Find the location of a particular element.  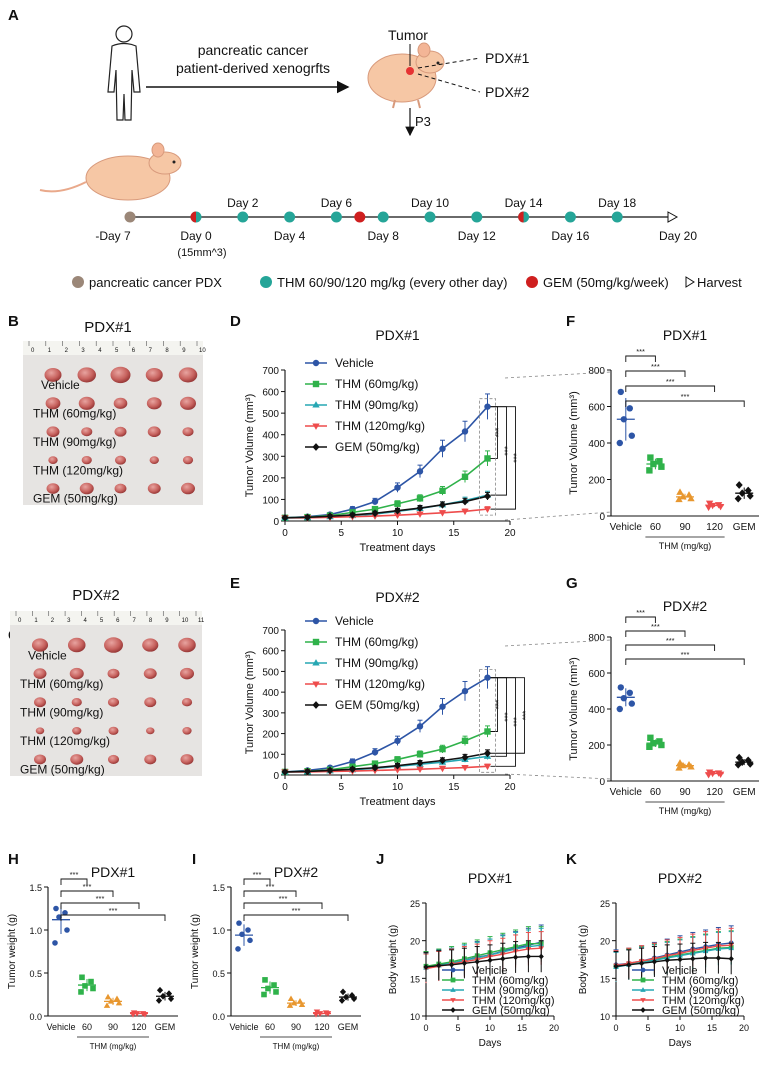

timeline-day-label: Day 4 is located at coordinates (290, 236).